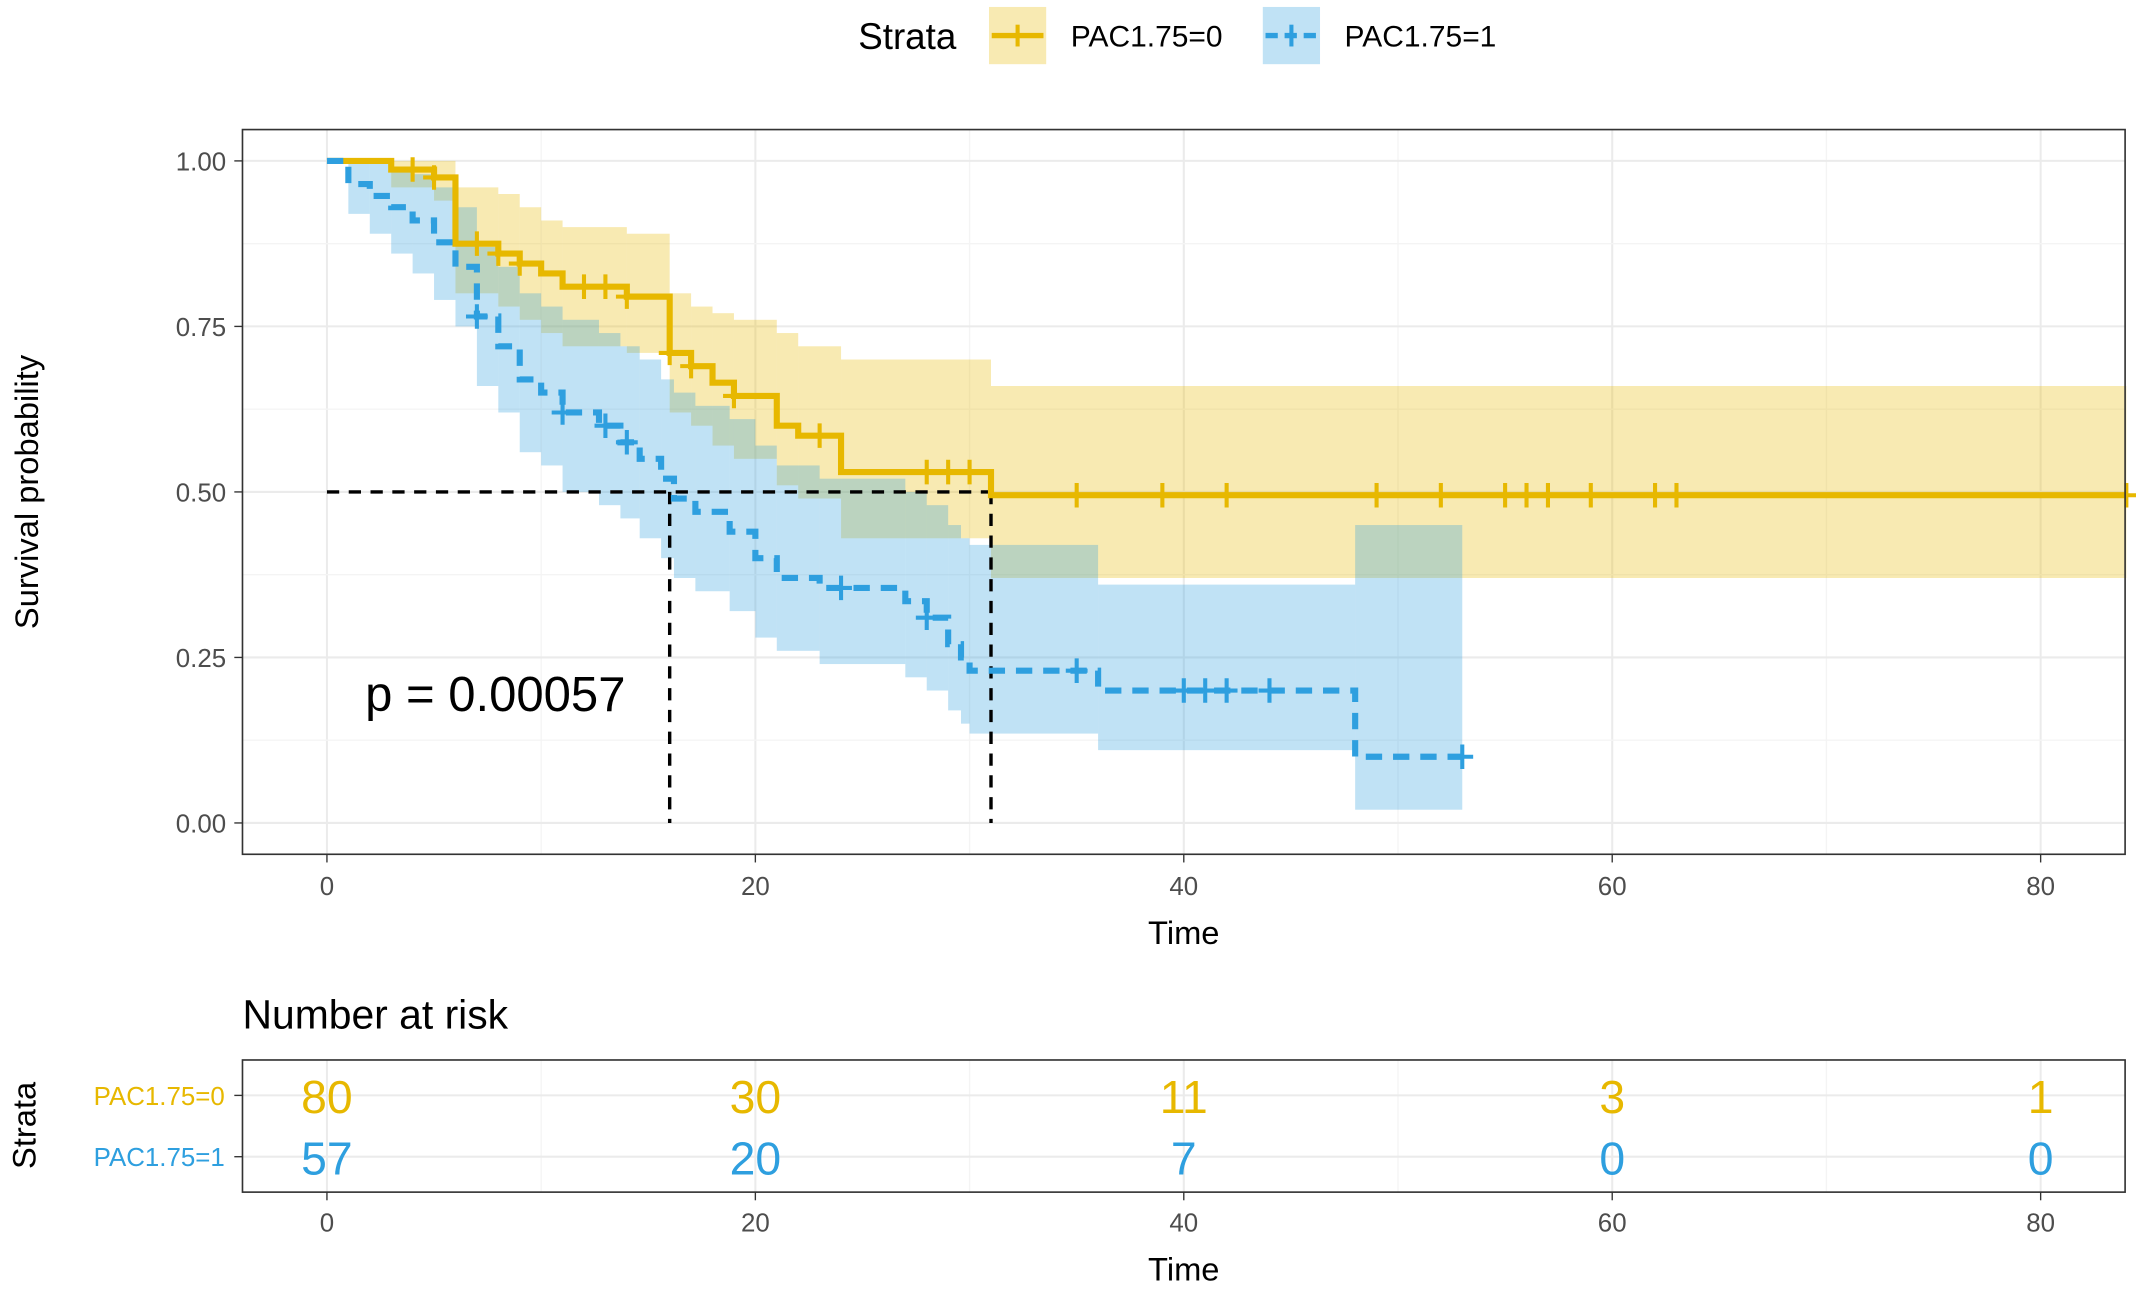 The width and height of the screenshot is (2136, 1289). Describe the element at coordinates (1147, 36) in the screenshot. I see `legend-label-s0: PAC1.75=0` at that location.